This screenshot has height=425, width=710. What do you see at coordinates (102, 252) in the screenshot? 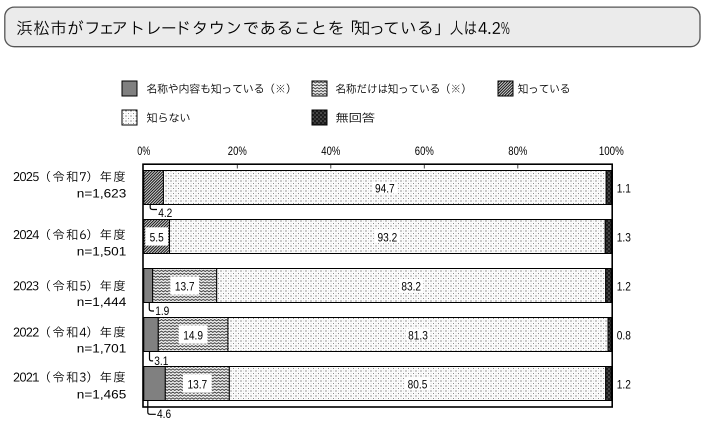
I see `svg-text: n=1,501` at bounding box center [102, 252].